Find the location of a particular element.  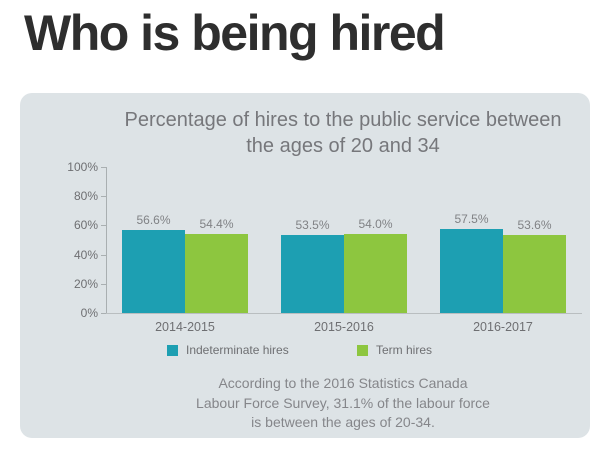

y-axis-tick-label: 0% is located at coordinates (89, 313).